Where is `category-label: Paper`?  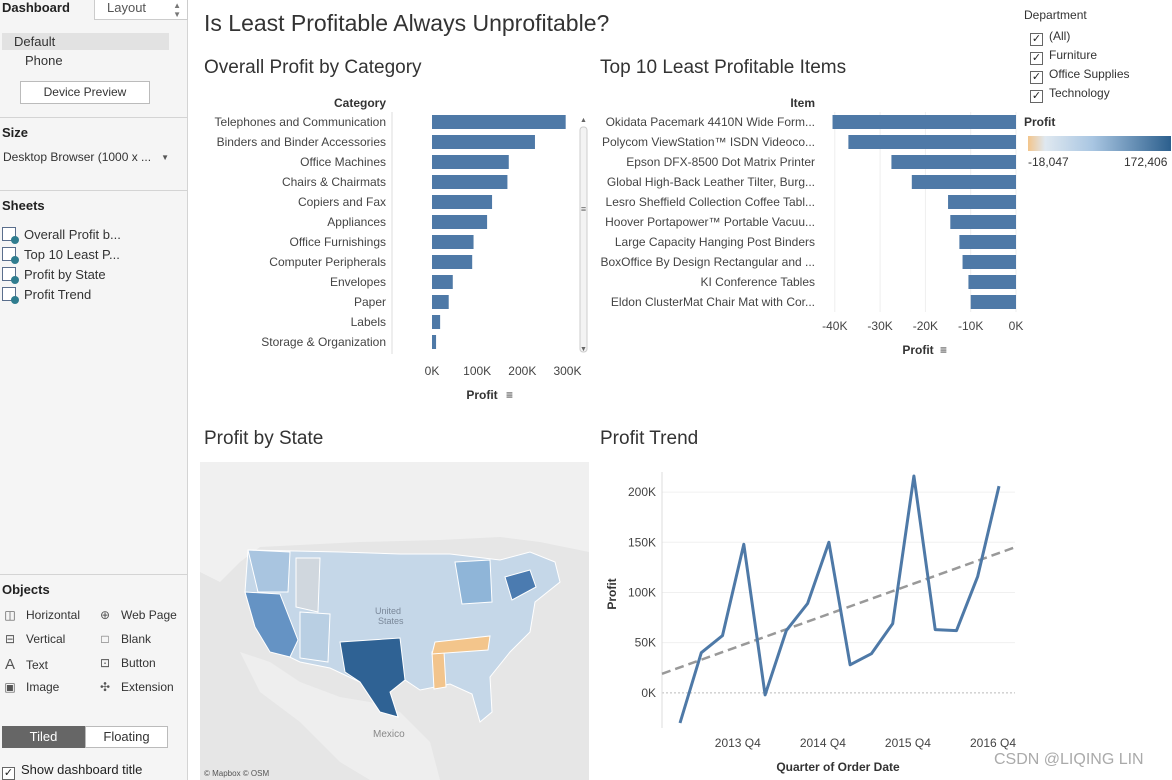 category-label: Paper is located at coordinates (370, 302).